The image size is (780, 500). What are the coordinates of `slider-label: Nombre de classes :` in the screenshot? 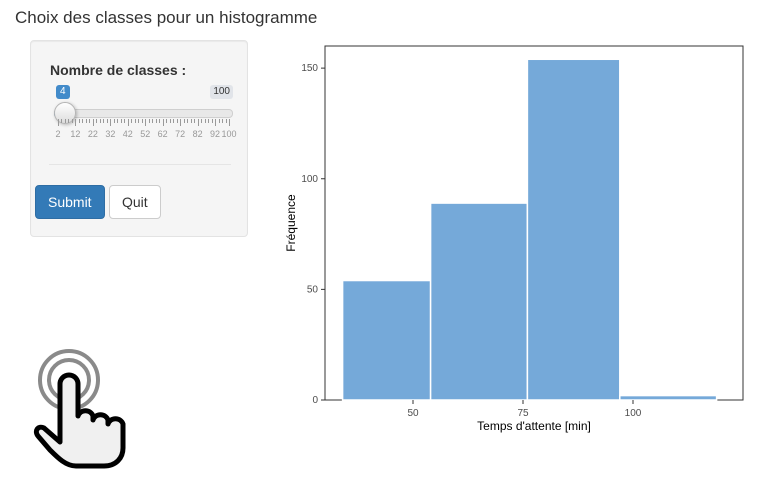 It's located at (118, 70).